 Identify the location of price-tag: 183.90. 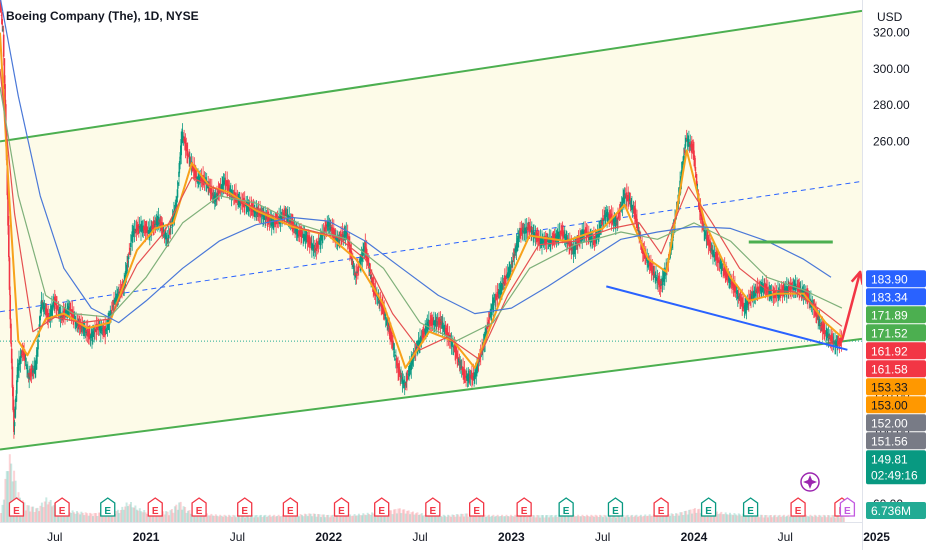
(896, 279).